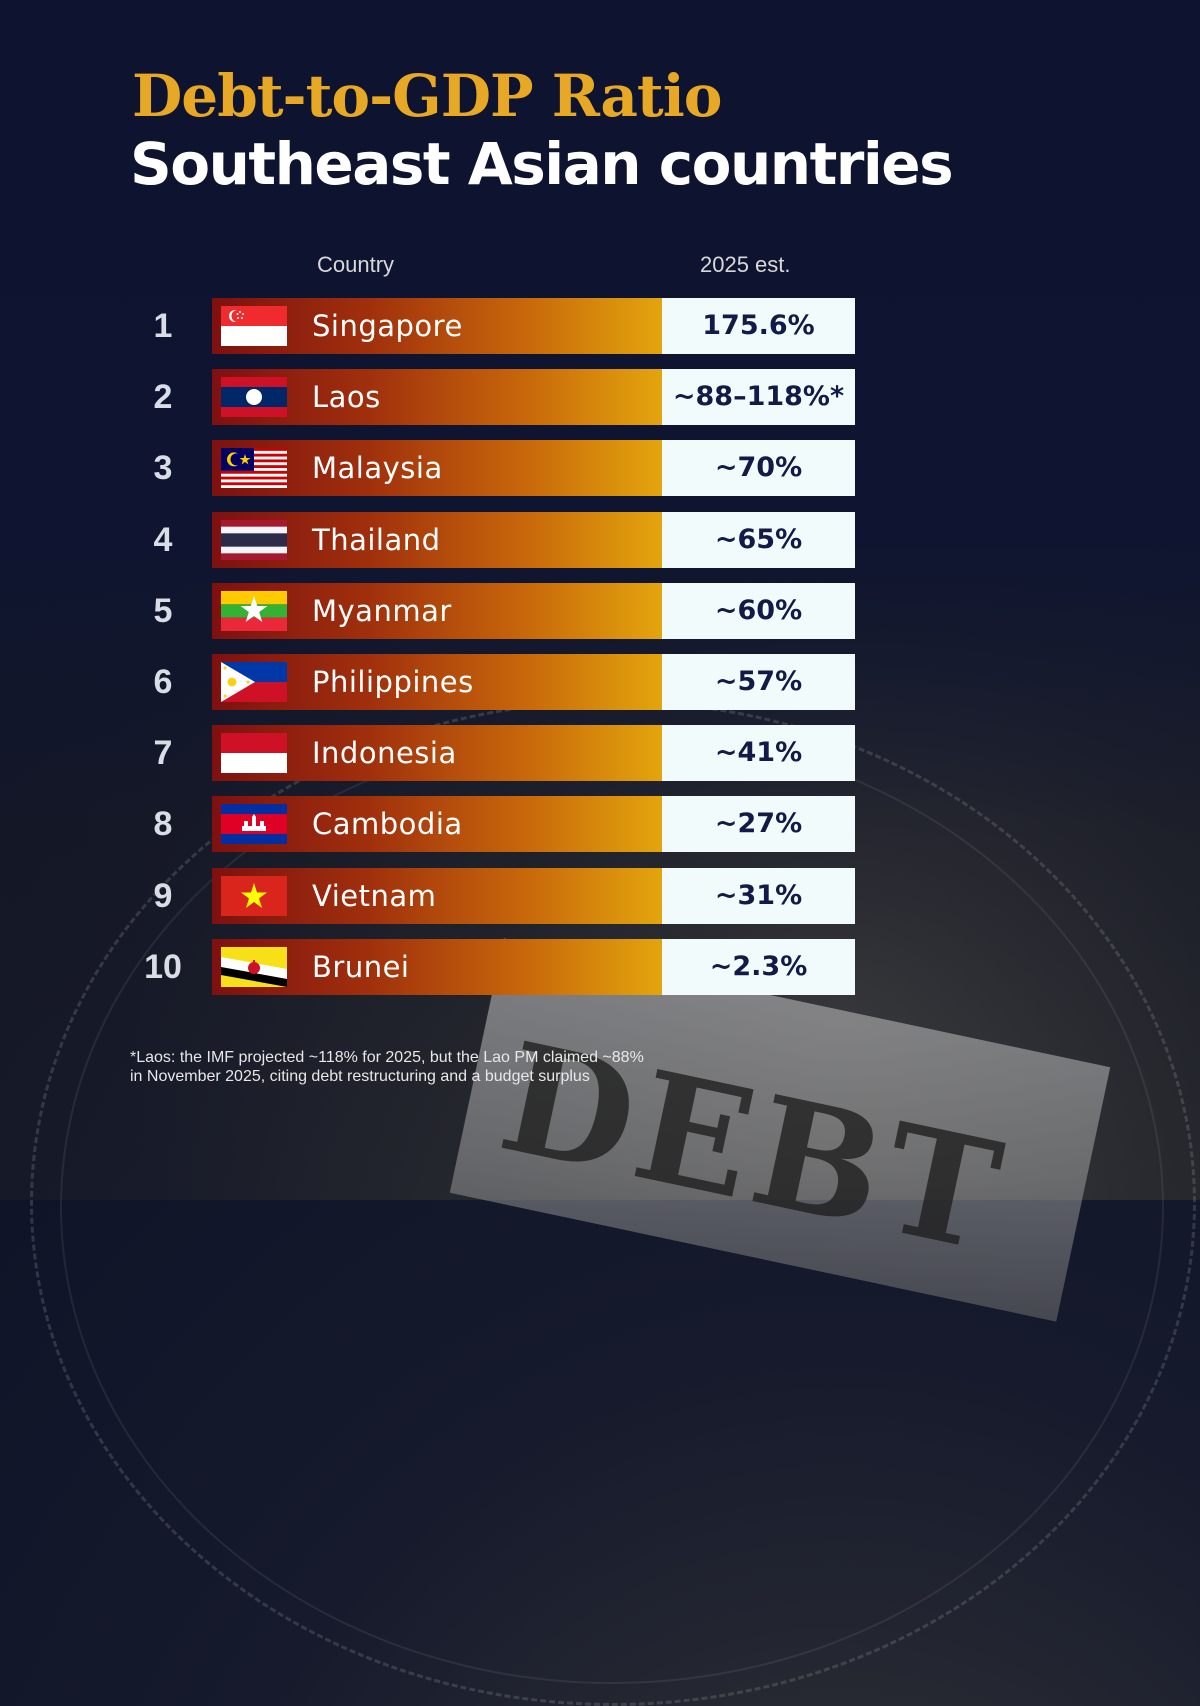 The height and width of the screenshot is (1706, 1200). I want to click on chart-subtitle: Southeast Asian countries, so click(542, 164).